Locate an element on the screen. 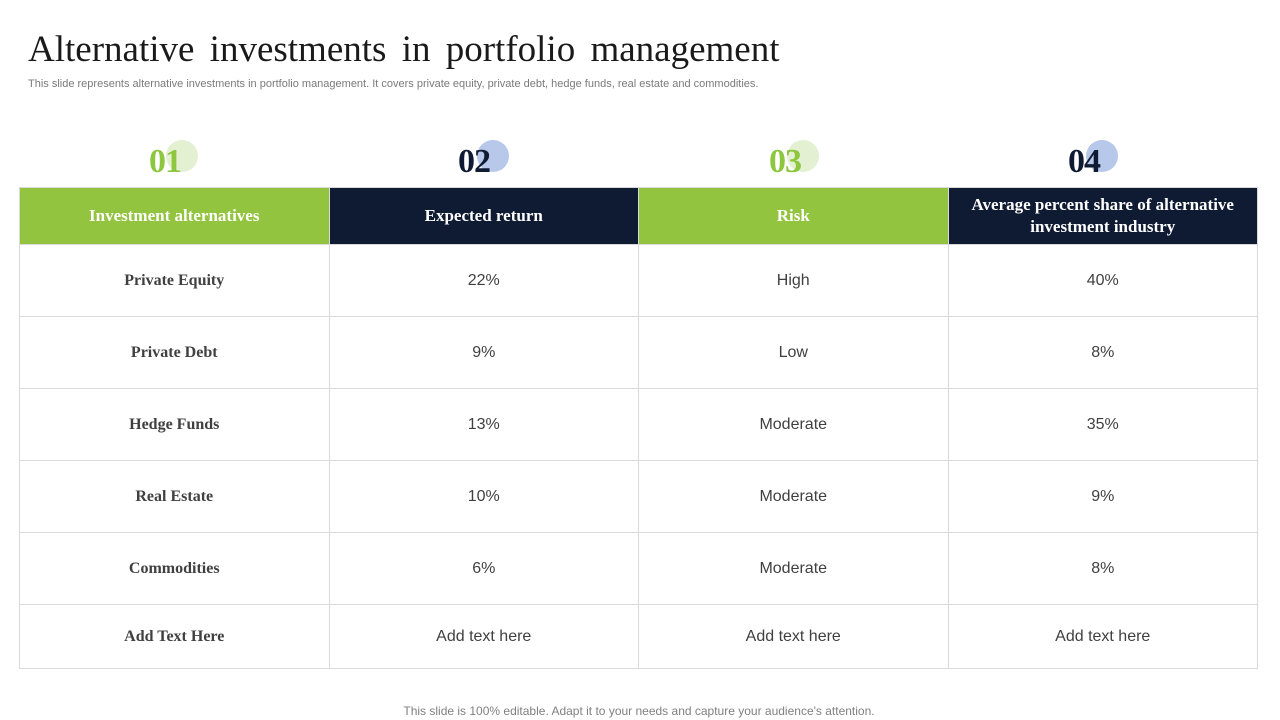  number-badge-1: 01 is located at coordinates (189, 162).